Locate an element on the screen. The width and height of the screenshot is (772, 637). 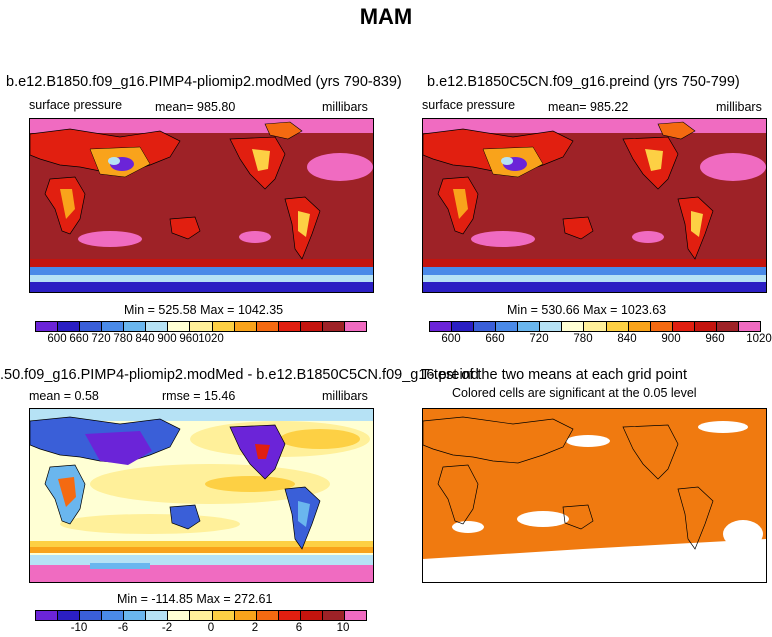
colorbar-tick-label: 6 is located at coordinates (299, 628).